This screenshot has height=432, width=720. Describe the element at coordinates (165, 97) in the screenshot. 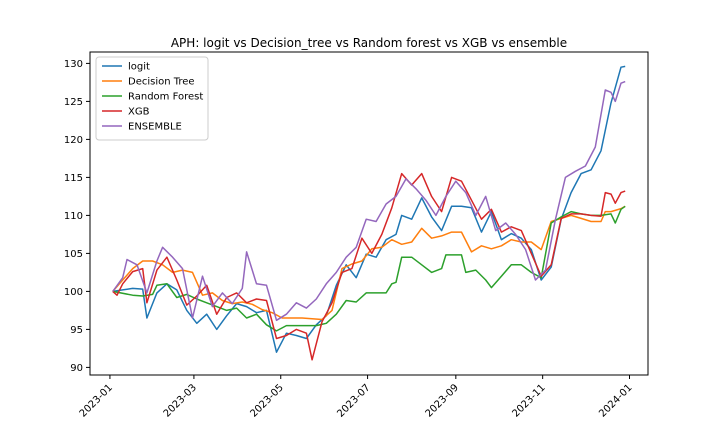

I see `legend-label: Random Forest` at that location.